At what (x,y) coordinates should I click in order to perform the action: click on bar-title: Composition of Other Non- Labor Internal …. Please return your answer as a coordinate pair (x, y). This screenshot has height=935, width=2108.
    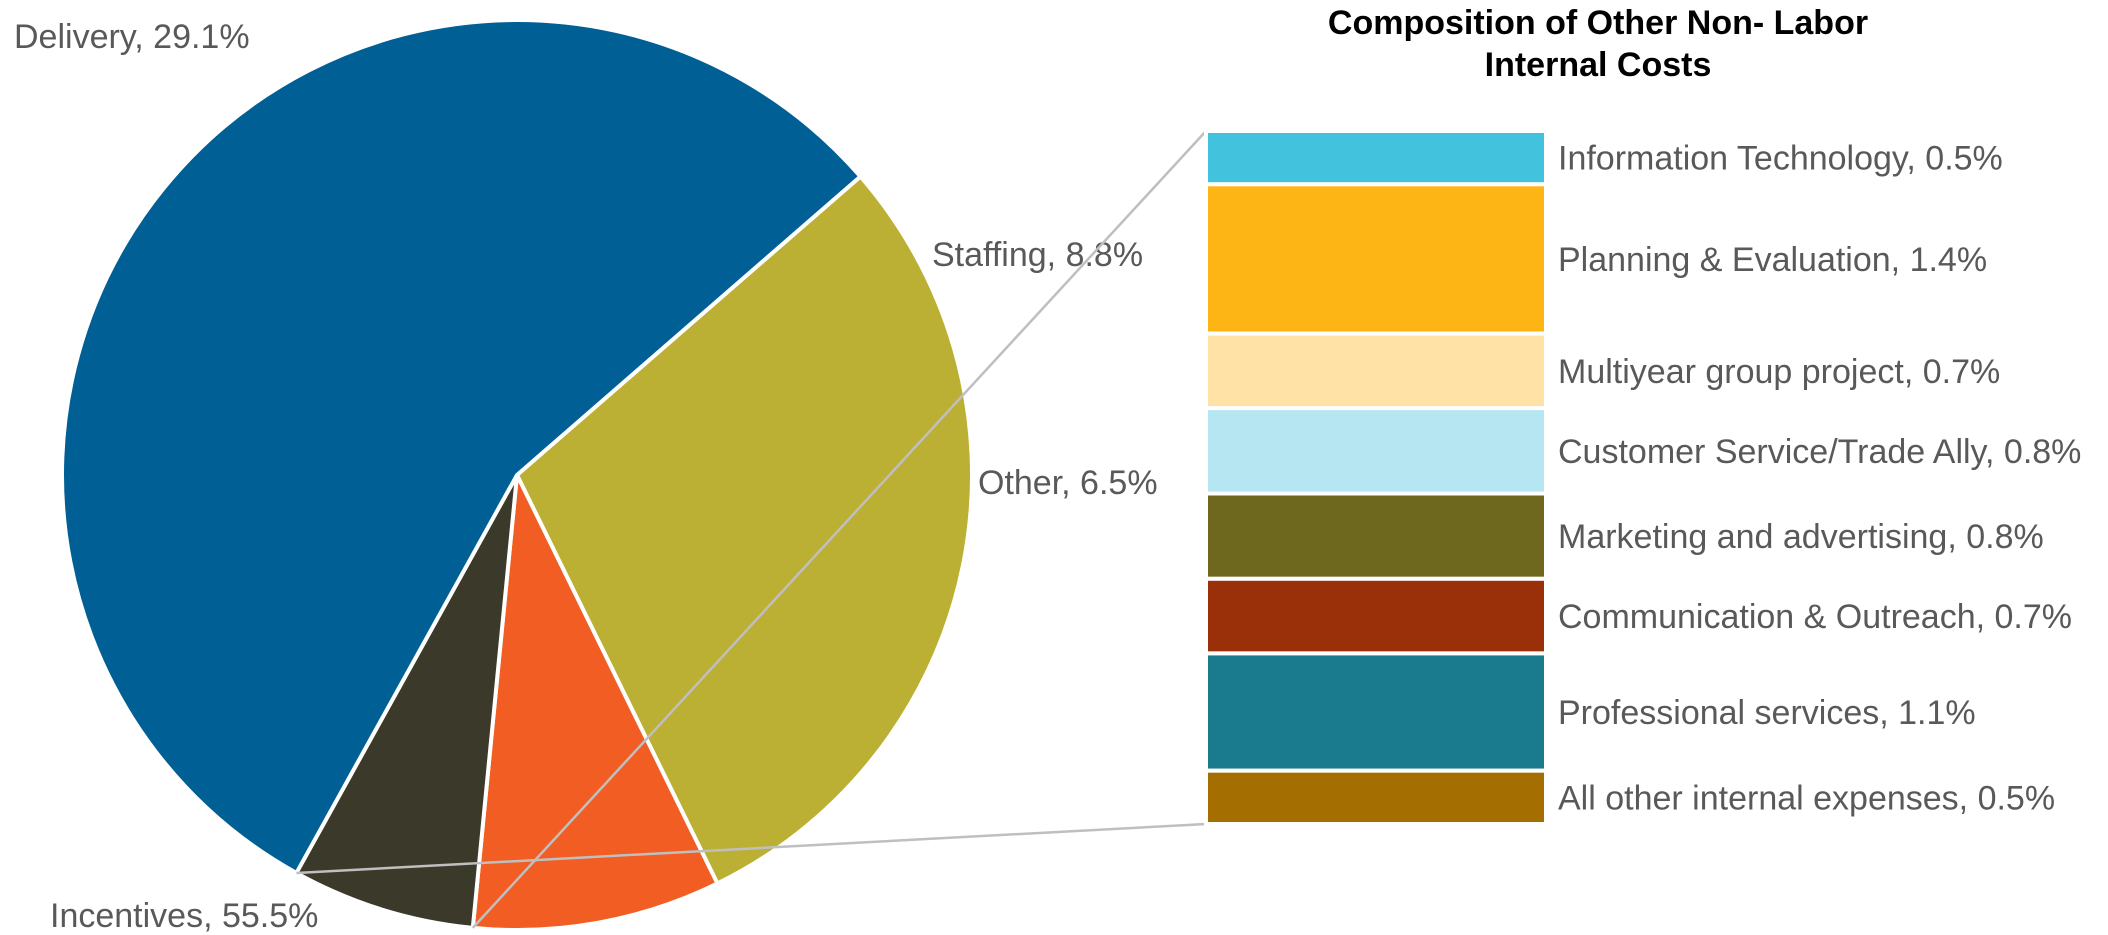
    Looking at the image, I should click on (1598, 44).